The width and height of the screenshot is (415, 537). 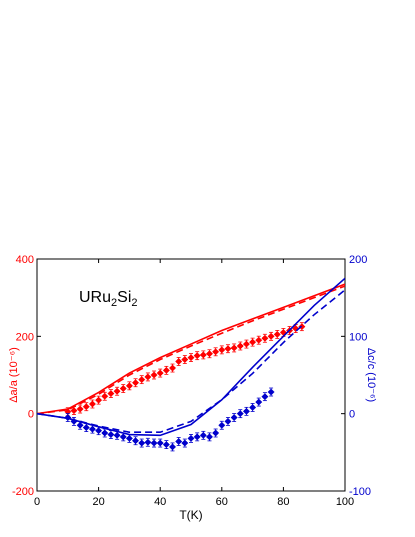 What do you see at coordinates (360, 492) in the screenshot?
I see `y-right-tick-label: -100` at bounding box center [360, 492].